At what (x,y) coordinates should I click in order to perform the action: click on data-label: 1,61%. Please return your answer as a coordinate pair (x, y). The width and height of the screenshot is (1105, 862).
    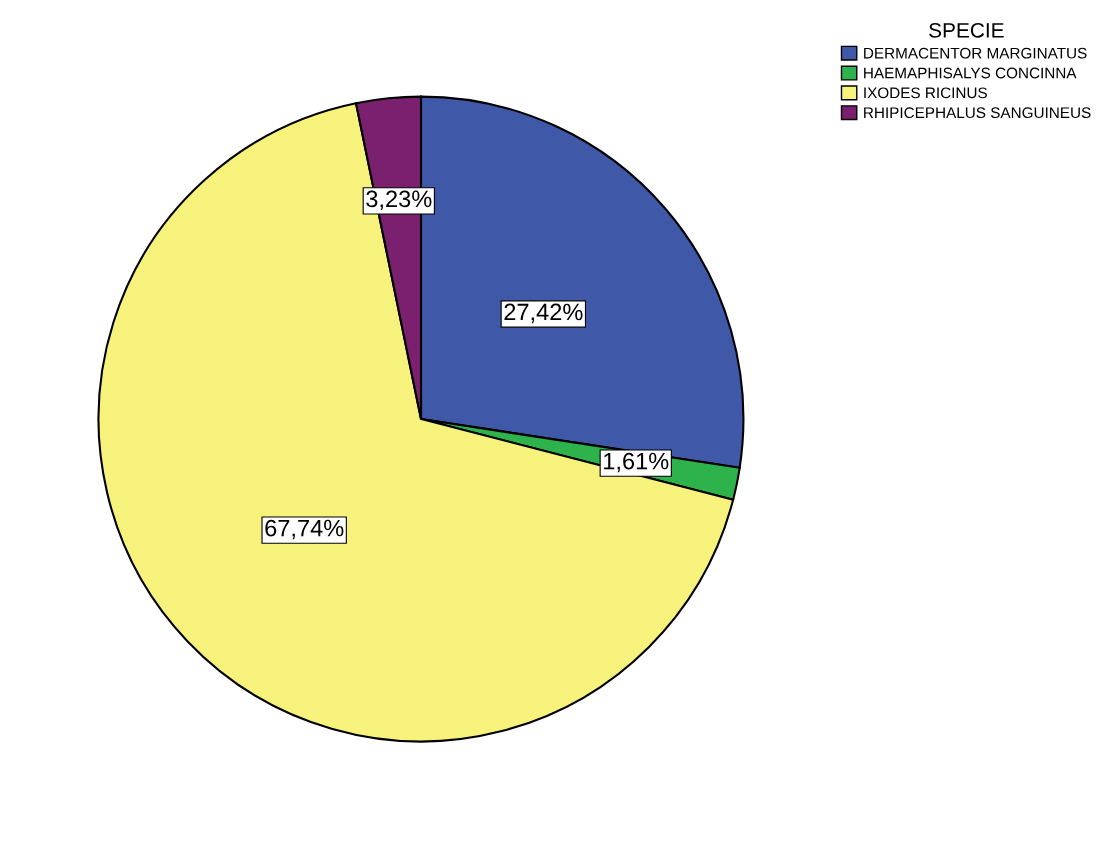
    Looking at the image, I should click on (636, 462).